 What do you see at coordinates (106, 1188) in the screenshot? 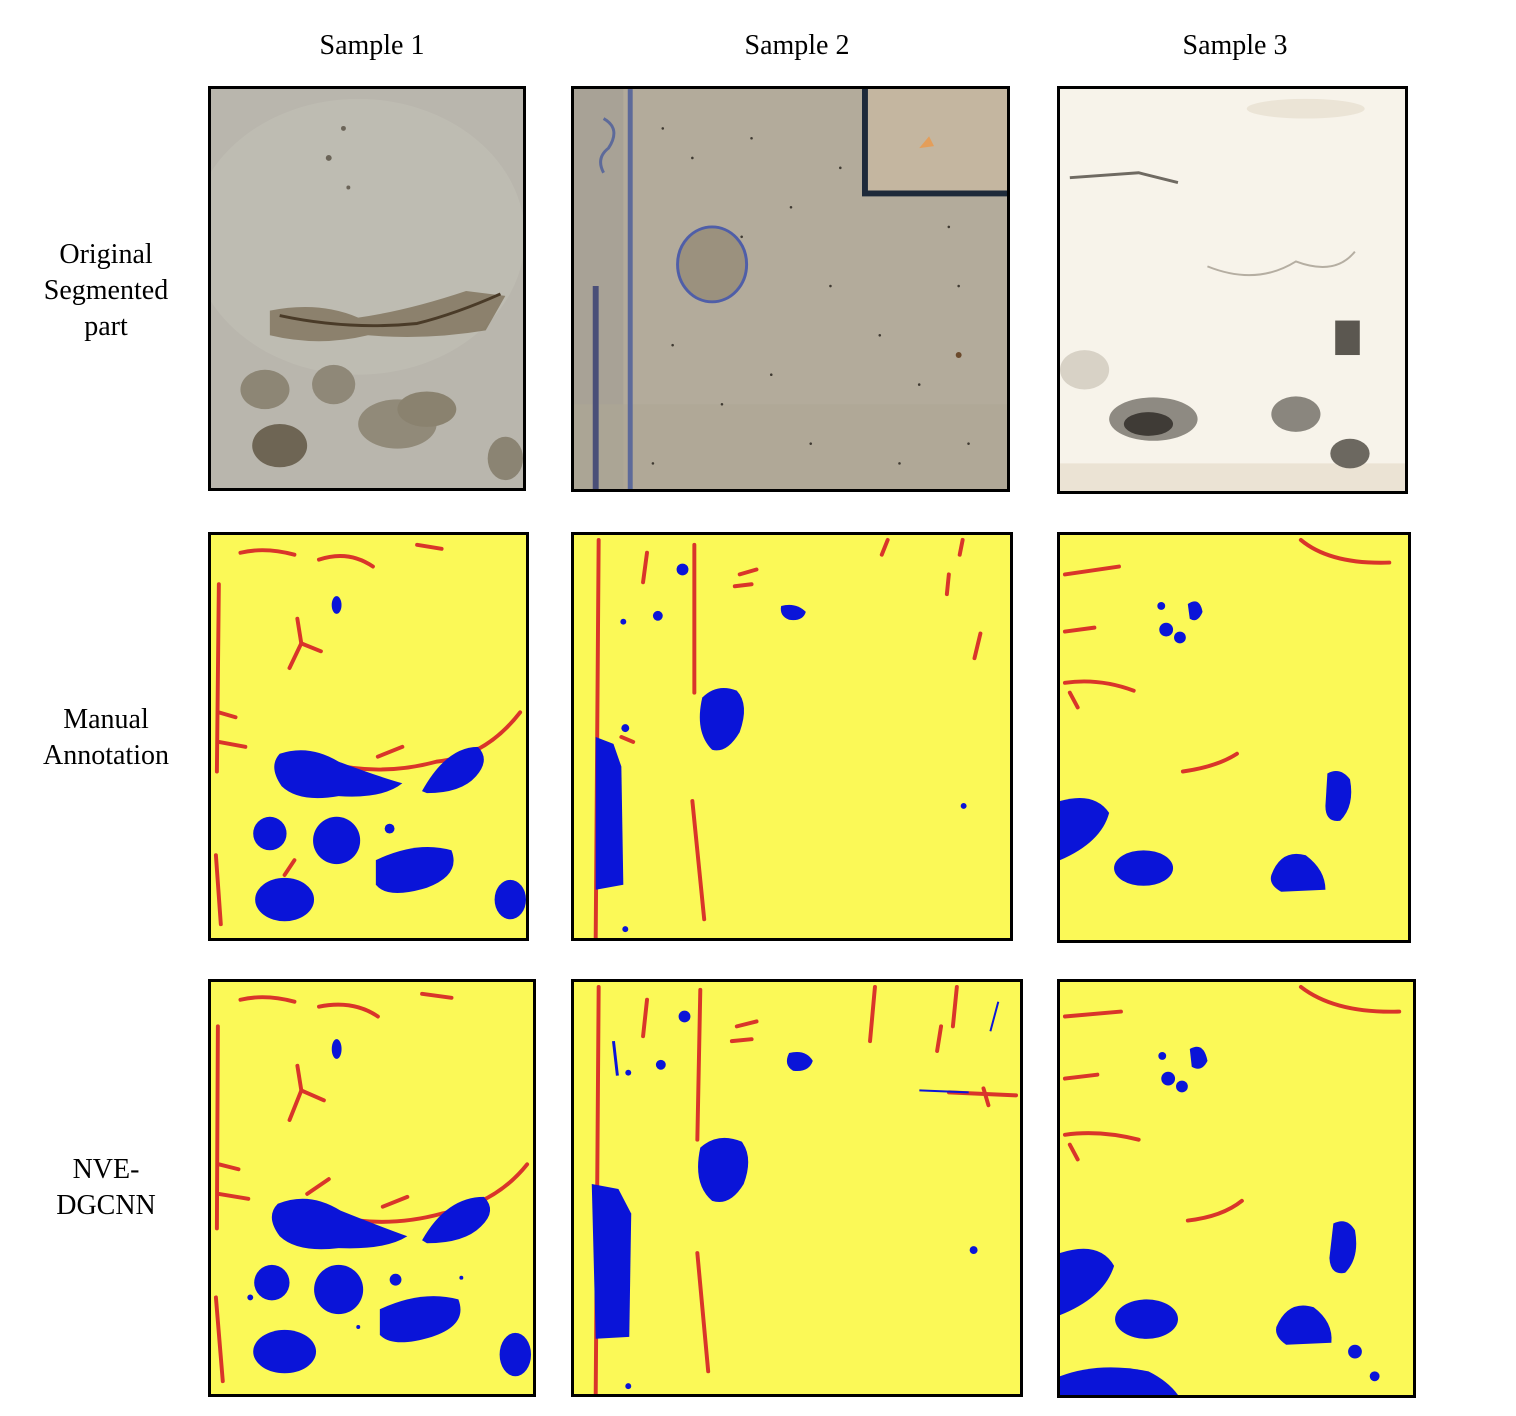
I see `row-label-nve-dgcnn: NVE- DGCNN` at bounding box center [106, 1188].